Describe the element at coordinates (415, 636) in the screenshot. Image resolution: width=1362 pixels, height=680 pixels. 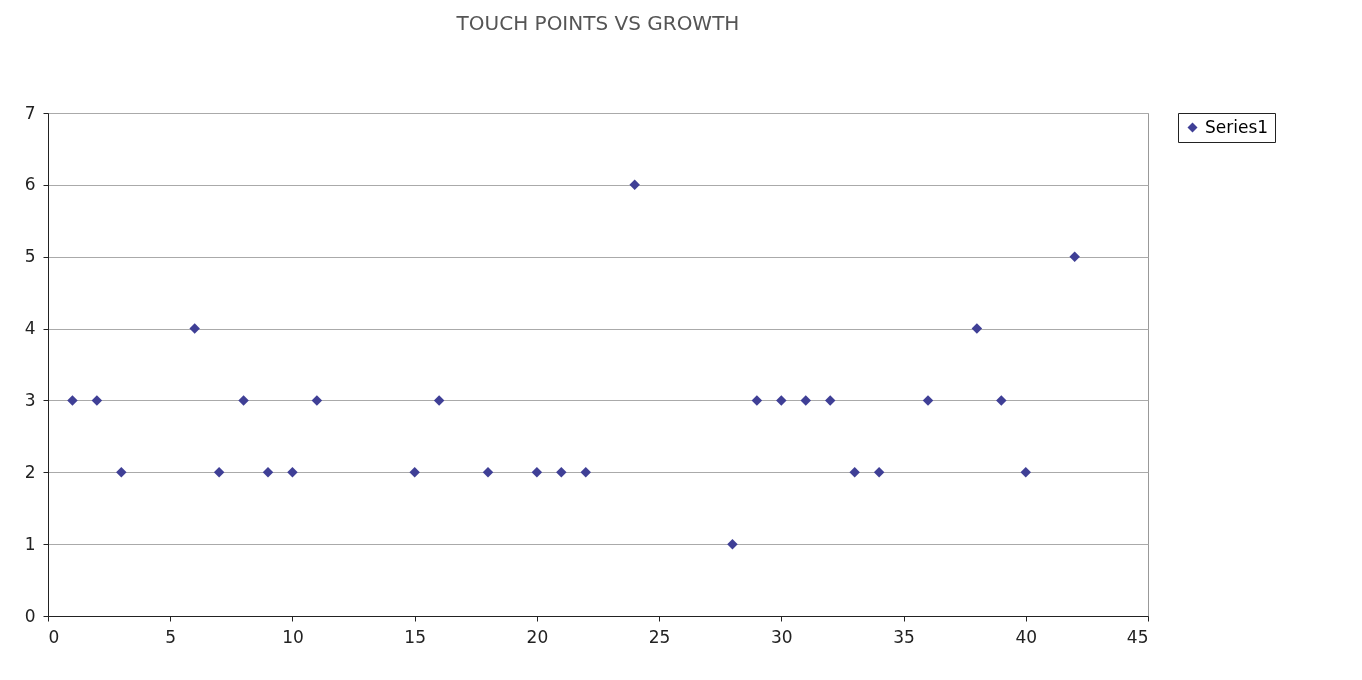
I see `x-tick-label: 15` at that location.